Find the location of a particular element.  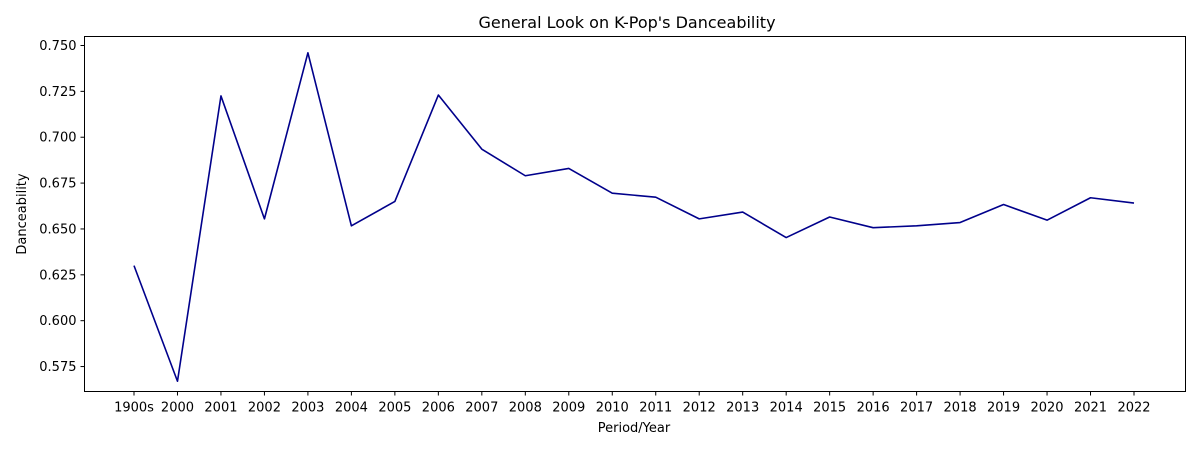

x-tick-label: 2012 is located at coordinates (699, 408).